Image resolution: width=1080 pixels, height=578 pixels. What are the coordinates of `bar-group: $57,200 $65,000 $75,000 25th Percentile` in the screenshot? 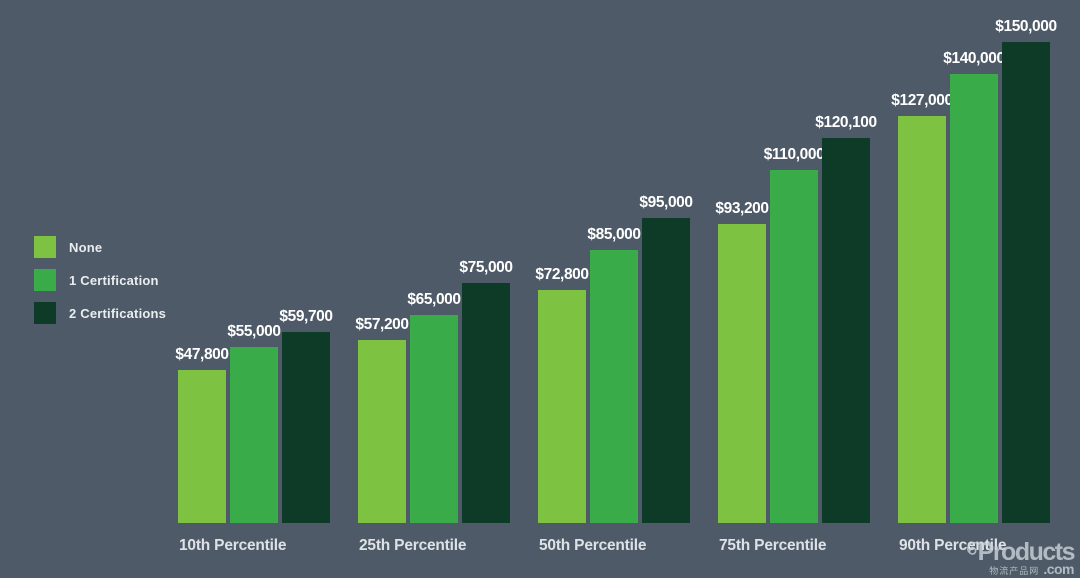 It's located at (434, 298).